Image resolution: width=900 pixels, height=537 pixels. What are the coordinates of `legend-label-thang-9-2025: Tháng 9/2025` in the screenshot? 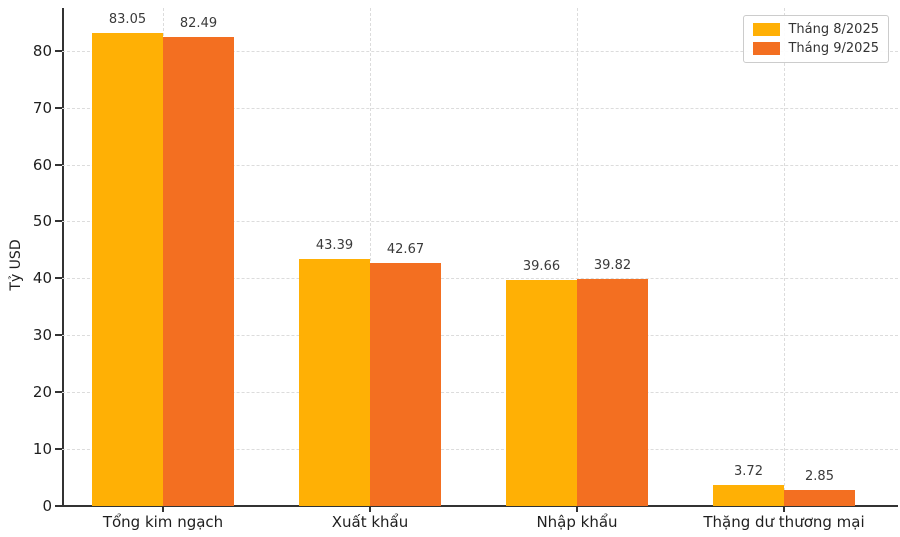 It's located at (833, 48).